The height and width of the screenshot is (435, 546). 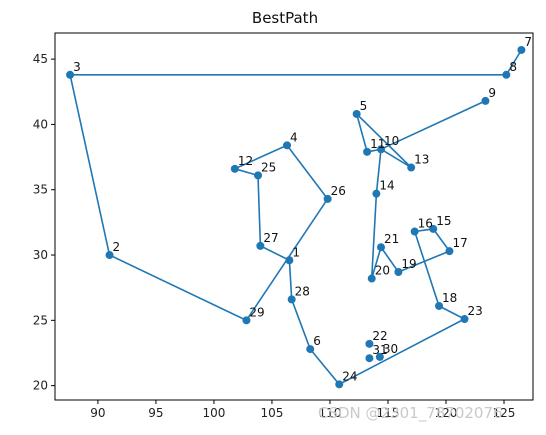 What do you see at coordinates (421, 160) in the screenshot?
I see `point-label-13: 13` at bounding box center [421, 160].